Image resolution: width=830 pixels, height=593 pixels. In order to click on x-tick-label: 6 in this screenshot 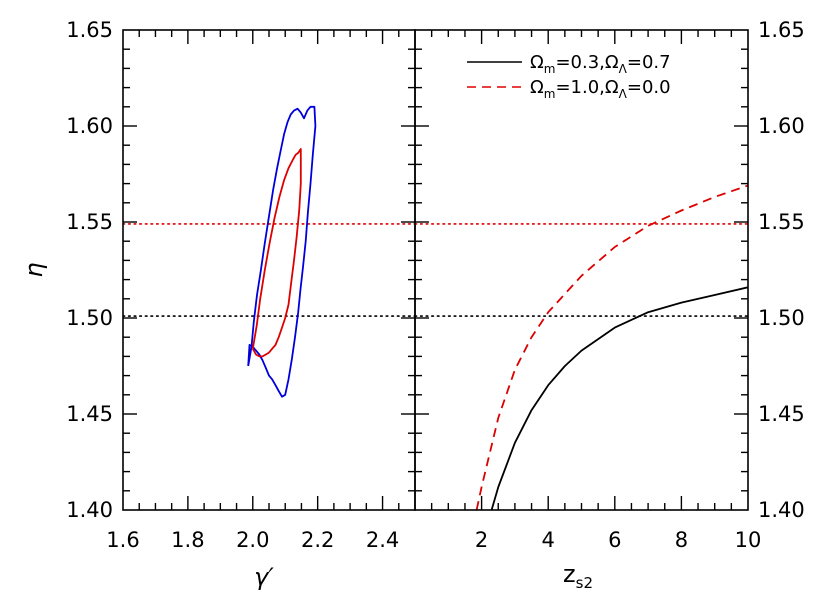, I will do `click(614, 540)`.